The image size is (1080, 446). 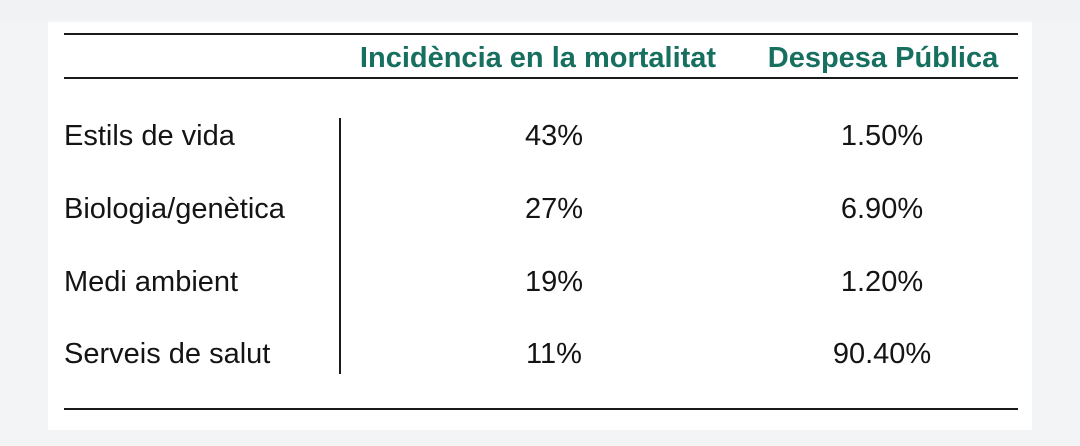 I want to click on table-row: Biologia/genètica 27% 6.90%, so click(x=540, y=209).